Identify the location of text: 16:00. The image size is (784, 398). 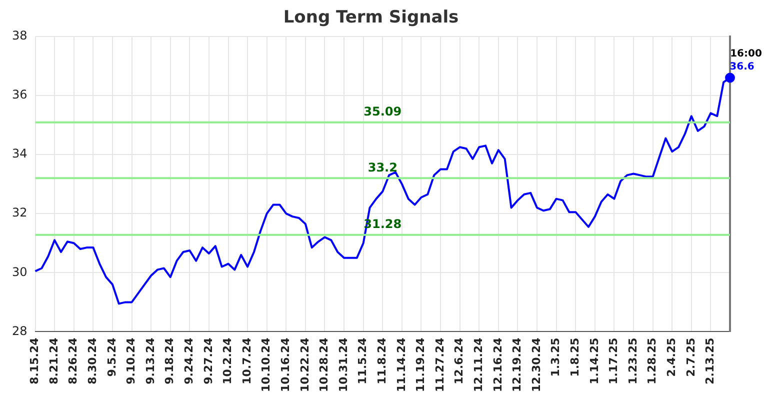
(746, 54).